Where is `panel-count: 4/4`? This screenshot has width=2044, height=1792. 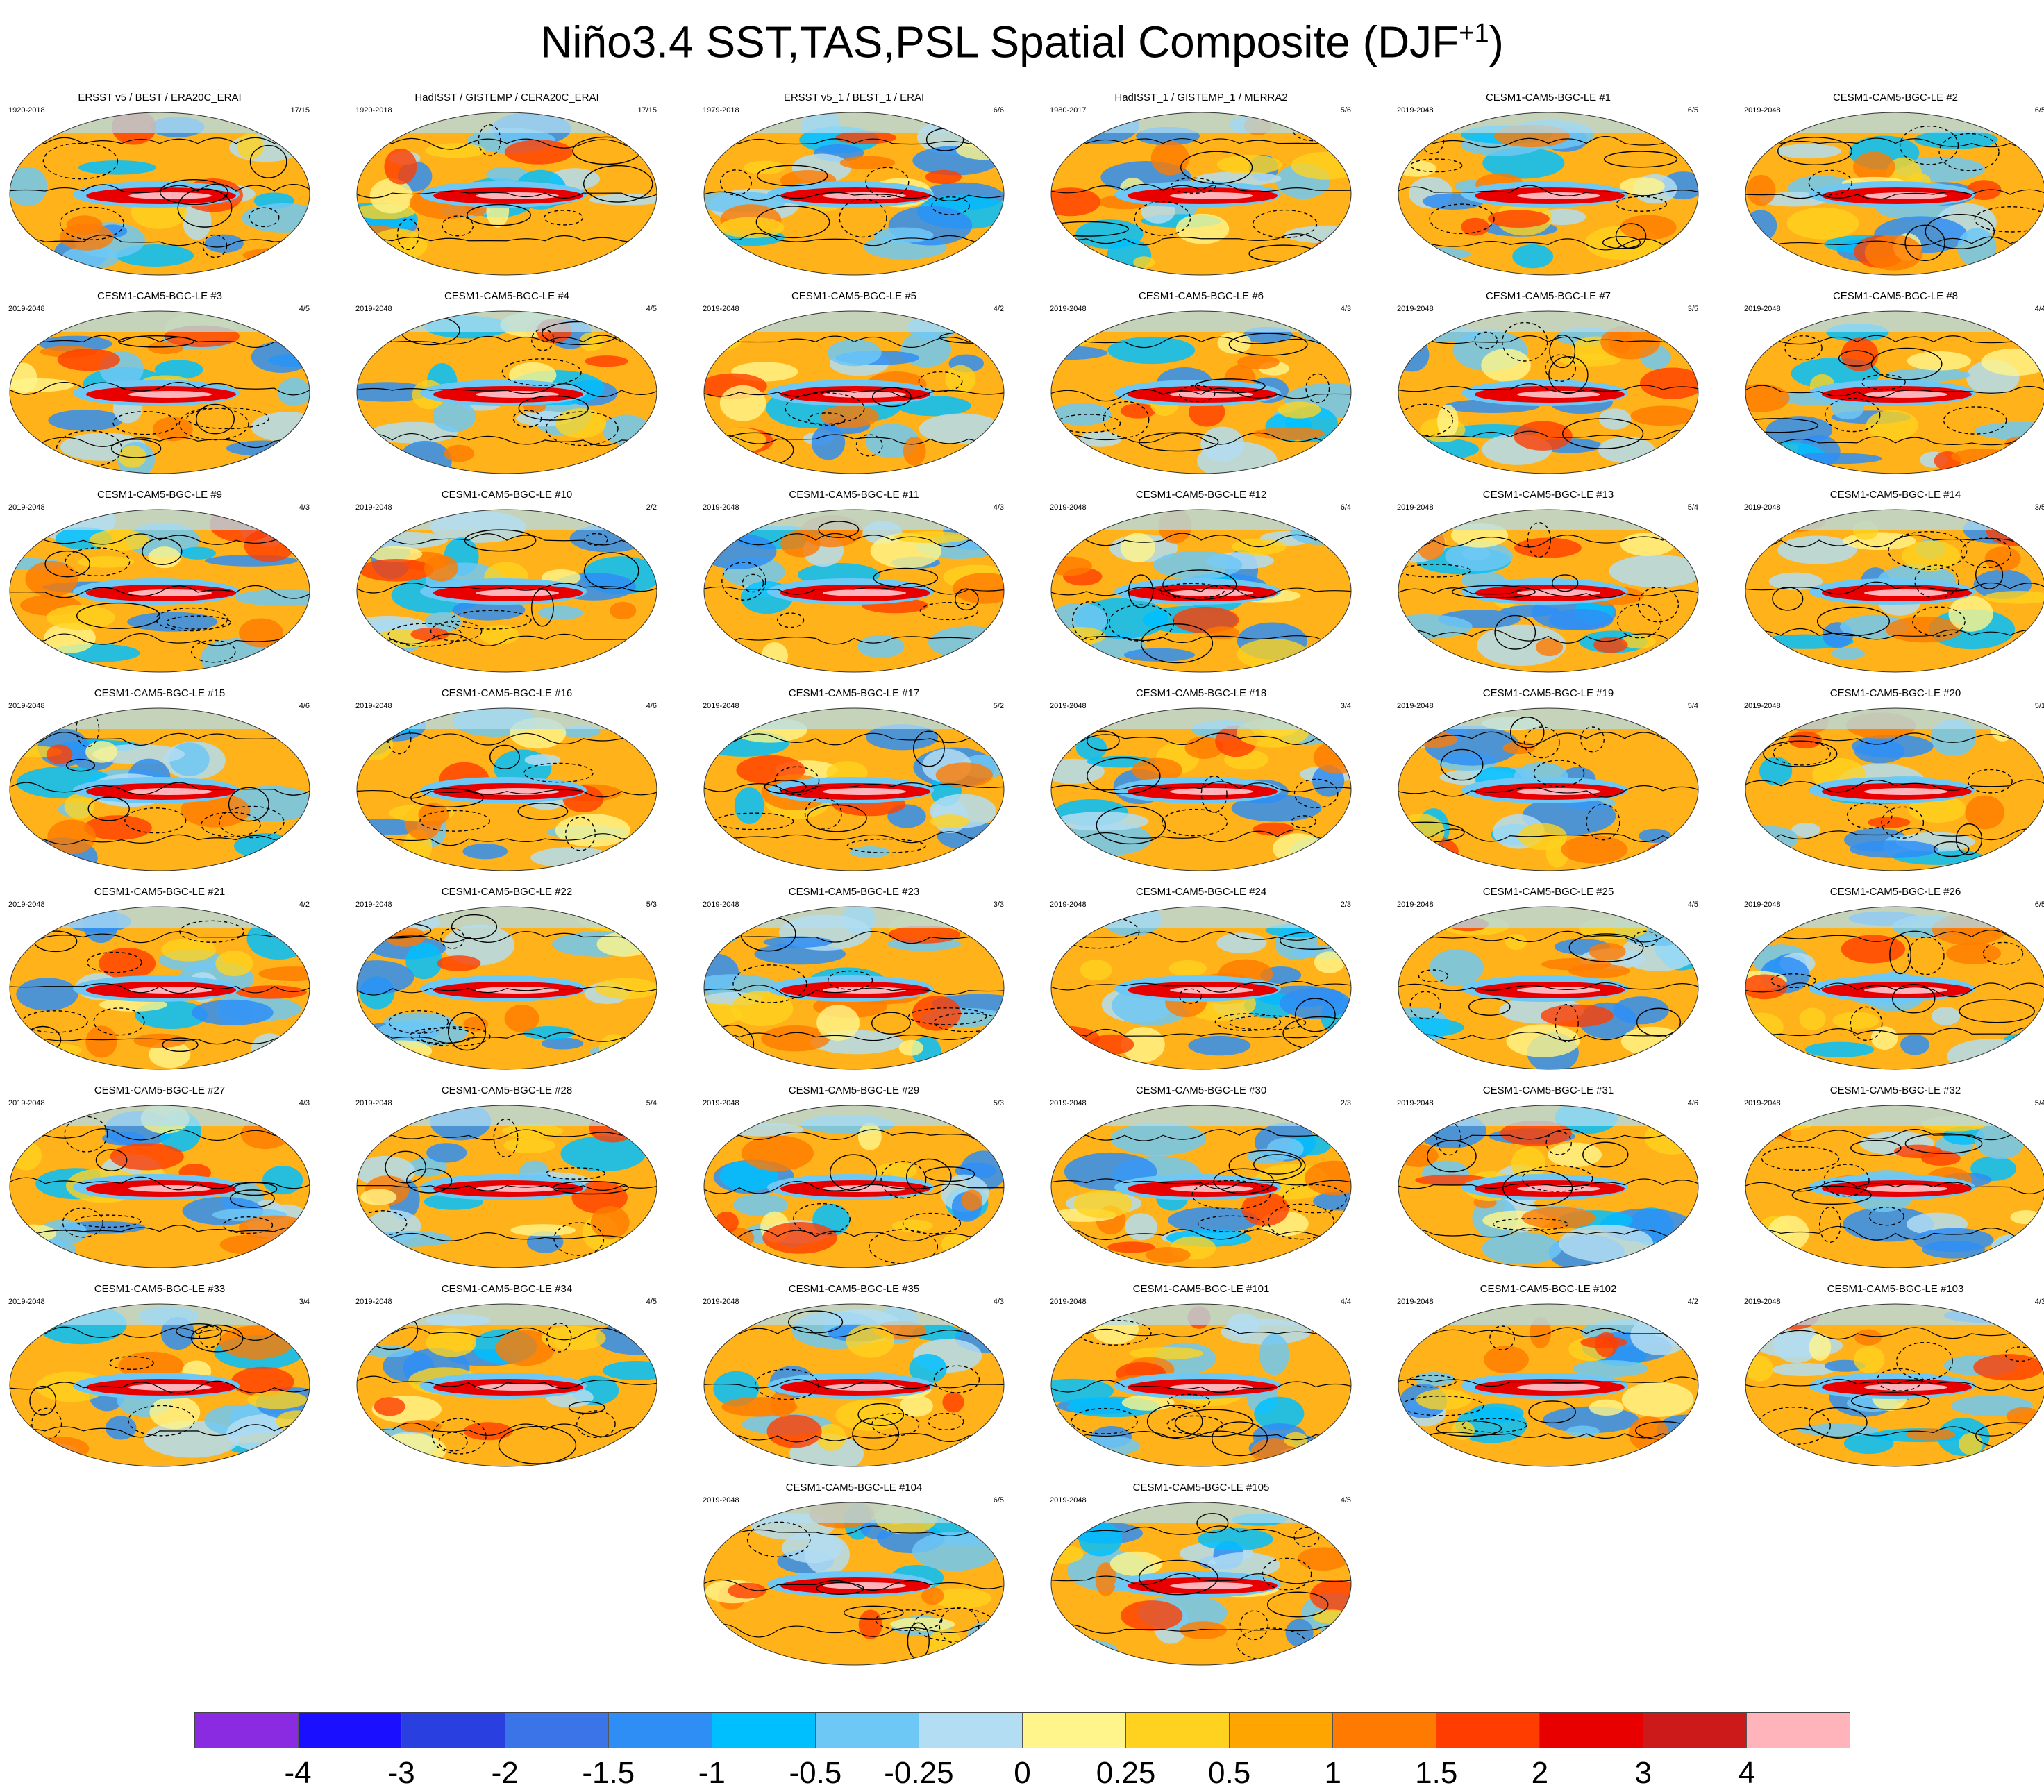
panel-count: 4/4 is located at coordinates (2039, 309).